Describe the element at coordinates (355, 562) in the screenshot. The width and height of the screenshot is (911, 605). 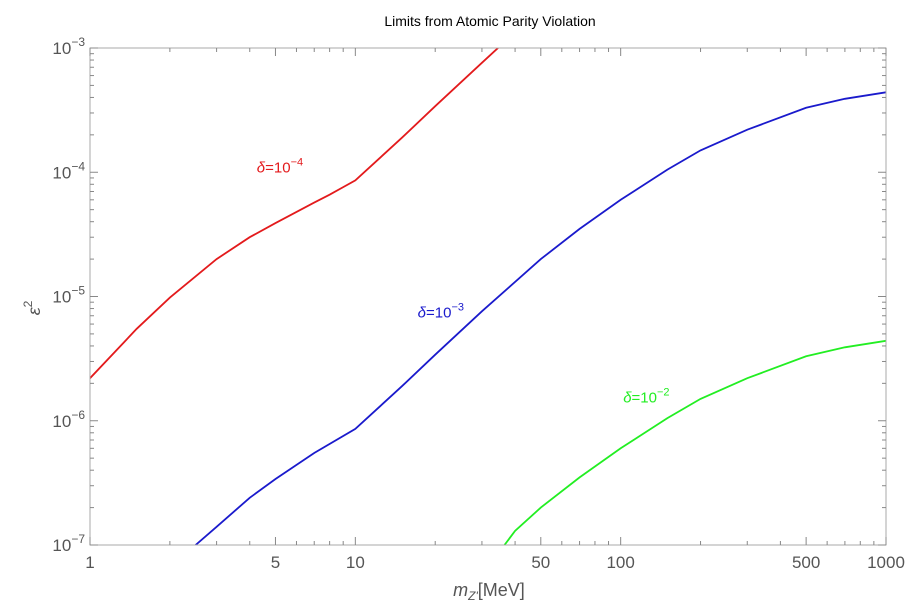
I see `x-tick-label: 10` at that location.